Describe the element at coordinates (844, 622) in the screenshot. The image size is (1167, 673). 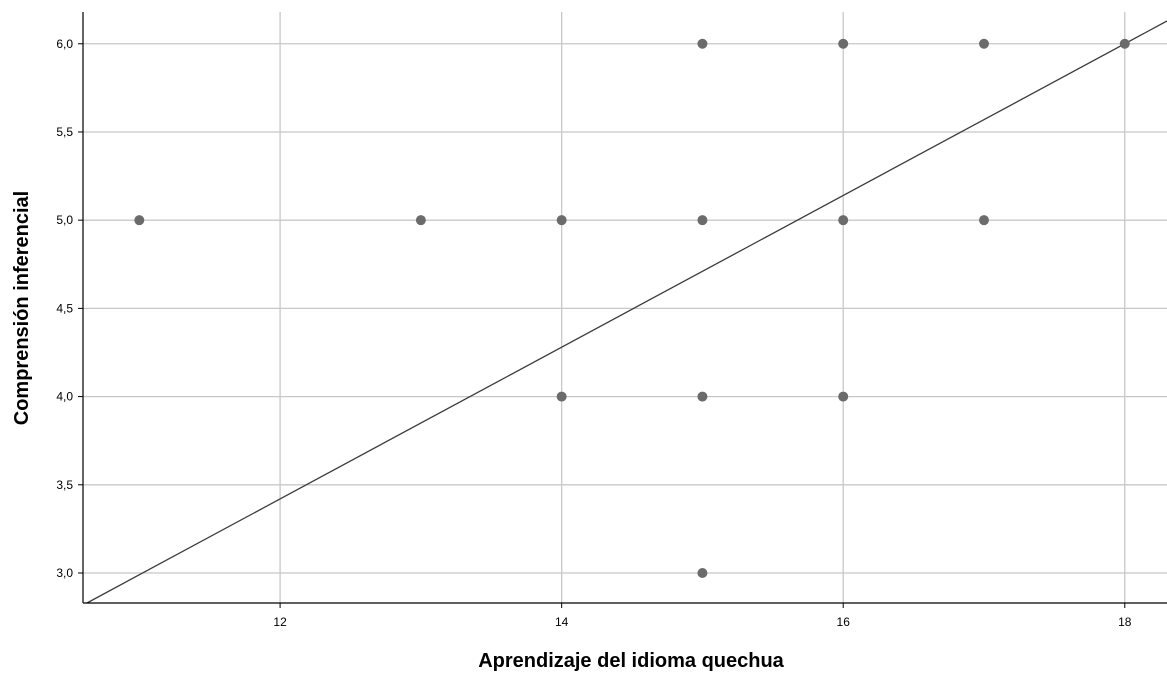
I see `x-tick-label: 16` at that location.